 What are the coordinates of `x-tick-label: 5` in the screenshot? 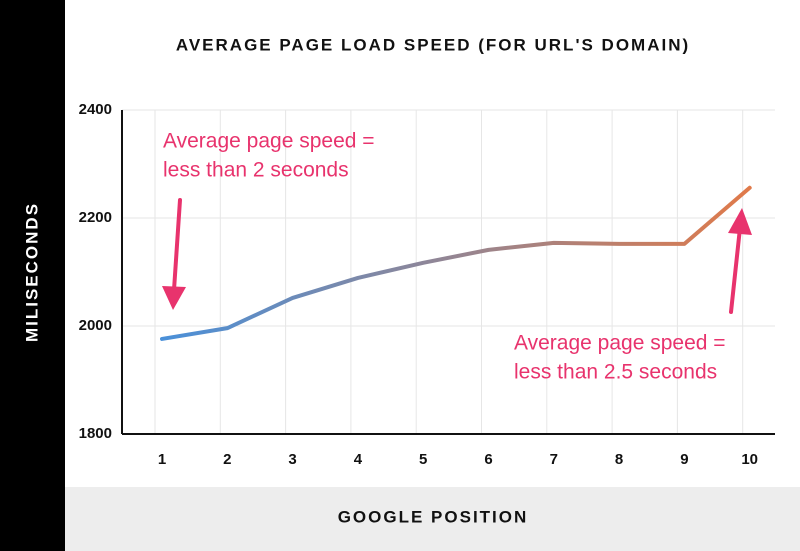 It's located at (423, 459).